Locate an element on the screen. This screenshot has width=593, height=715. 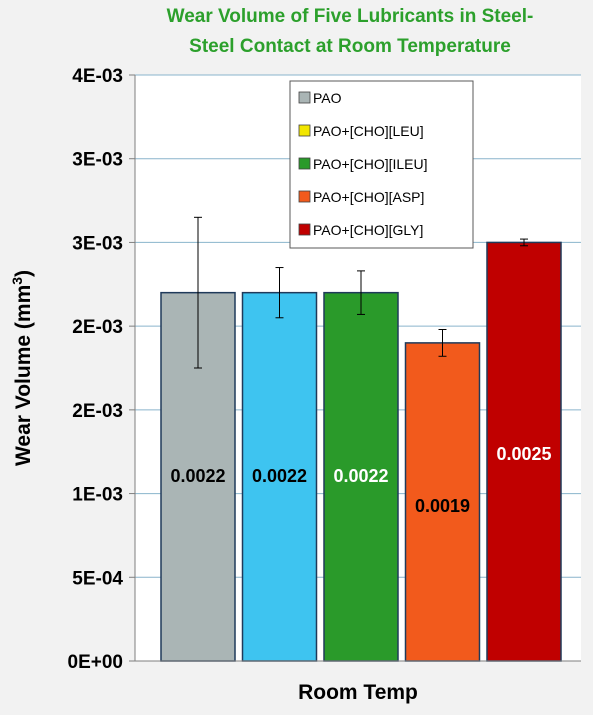
y-tick-label: 0E+00 is located at coordinates (95, 662).